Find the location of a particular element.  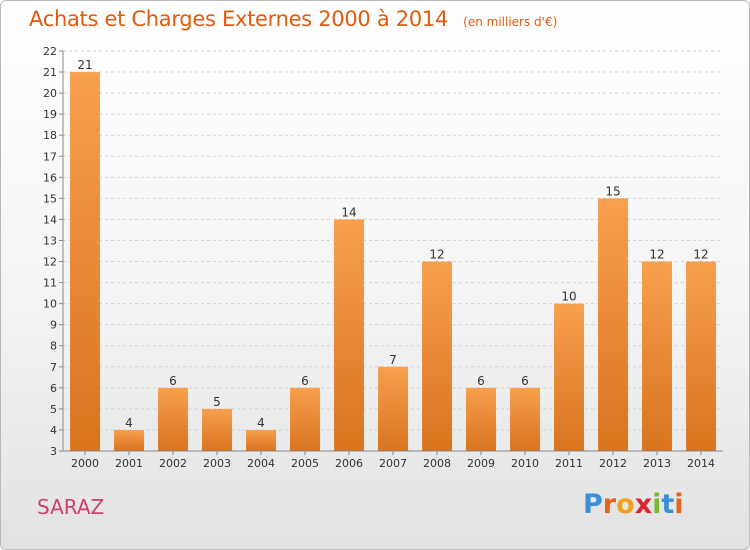

y-tick-label: 9 is located at coordinates (53, 325).